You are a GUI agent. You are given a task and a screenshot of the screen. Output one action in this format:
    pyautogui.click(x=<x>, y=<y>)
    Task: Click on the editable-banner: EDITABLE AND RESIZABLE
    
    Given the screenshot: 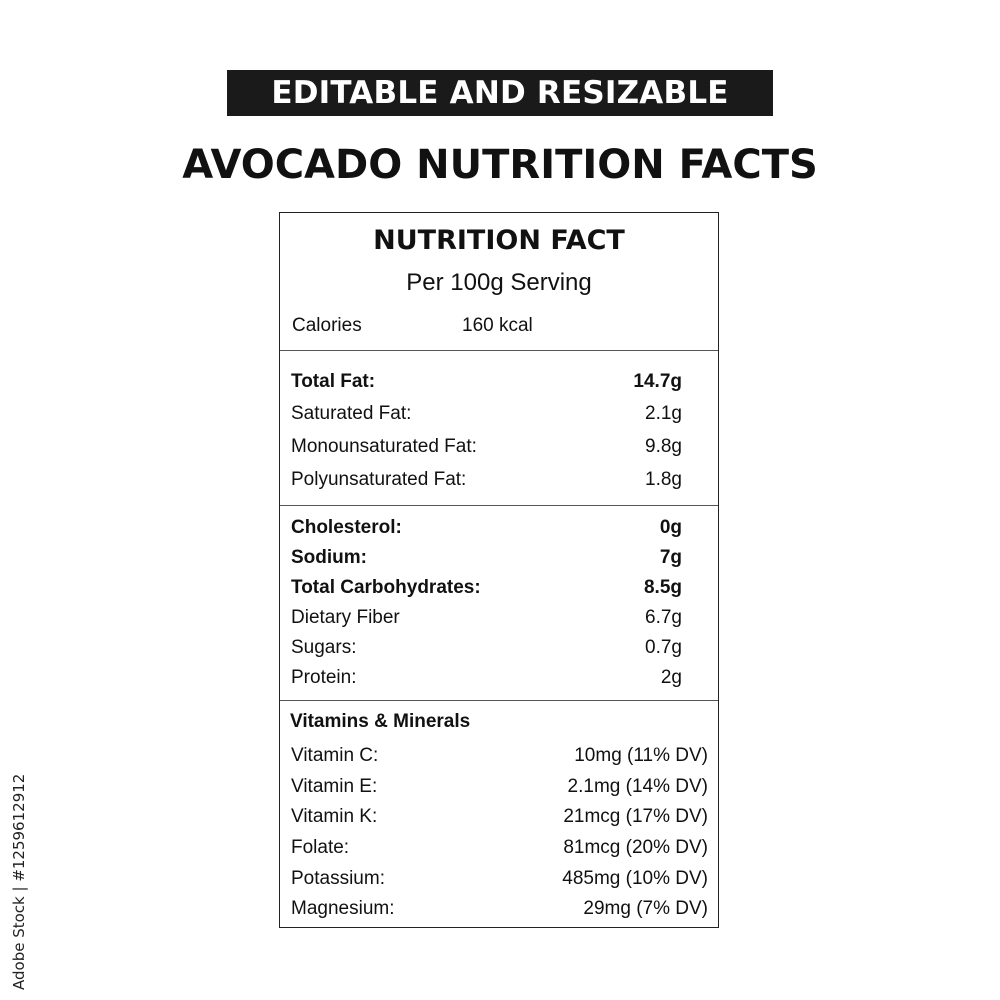 What is the action you would take?
    pyautogui.click(x=500, y=93)
    